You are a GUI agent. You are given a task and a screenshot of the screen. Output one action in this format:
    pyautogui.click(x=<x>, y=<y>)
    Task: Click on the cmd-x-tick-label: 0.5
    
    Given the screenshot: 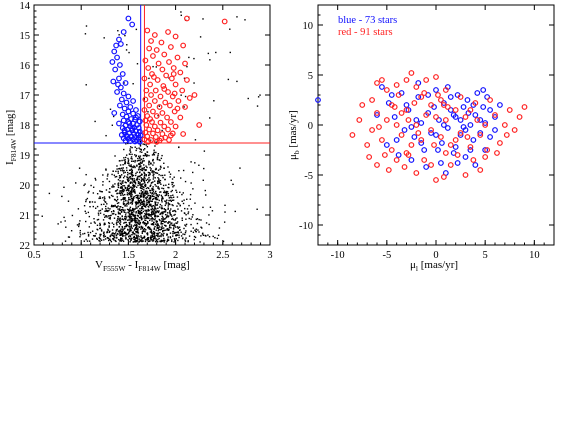 What is the action you would take?
    pyautogui.click(x=33, y=255)
    